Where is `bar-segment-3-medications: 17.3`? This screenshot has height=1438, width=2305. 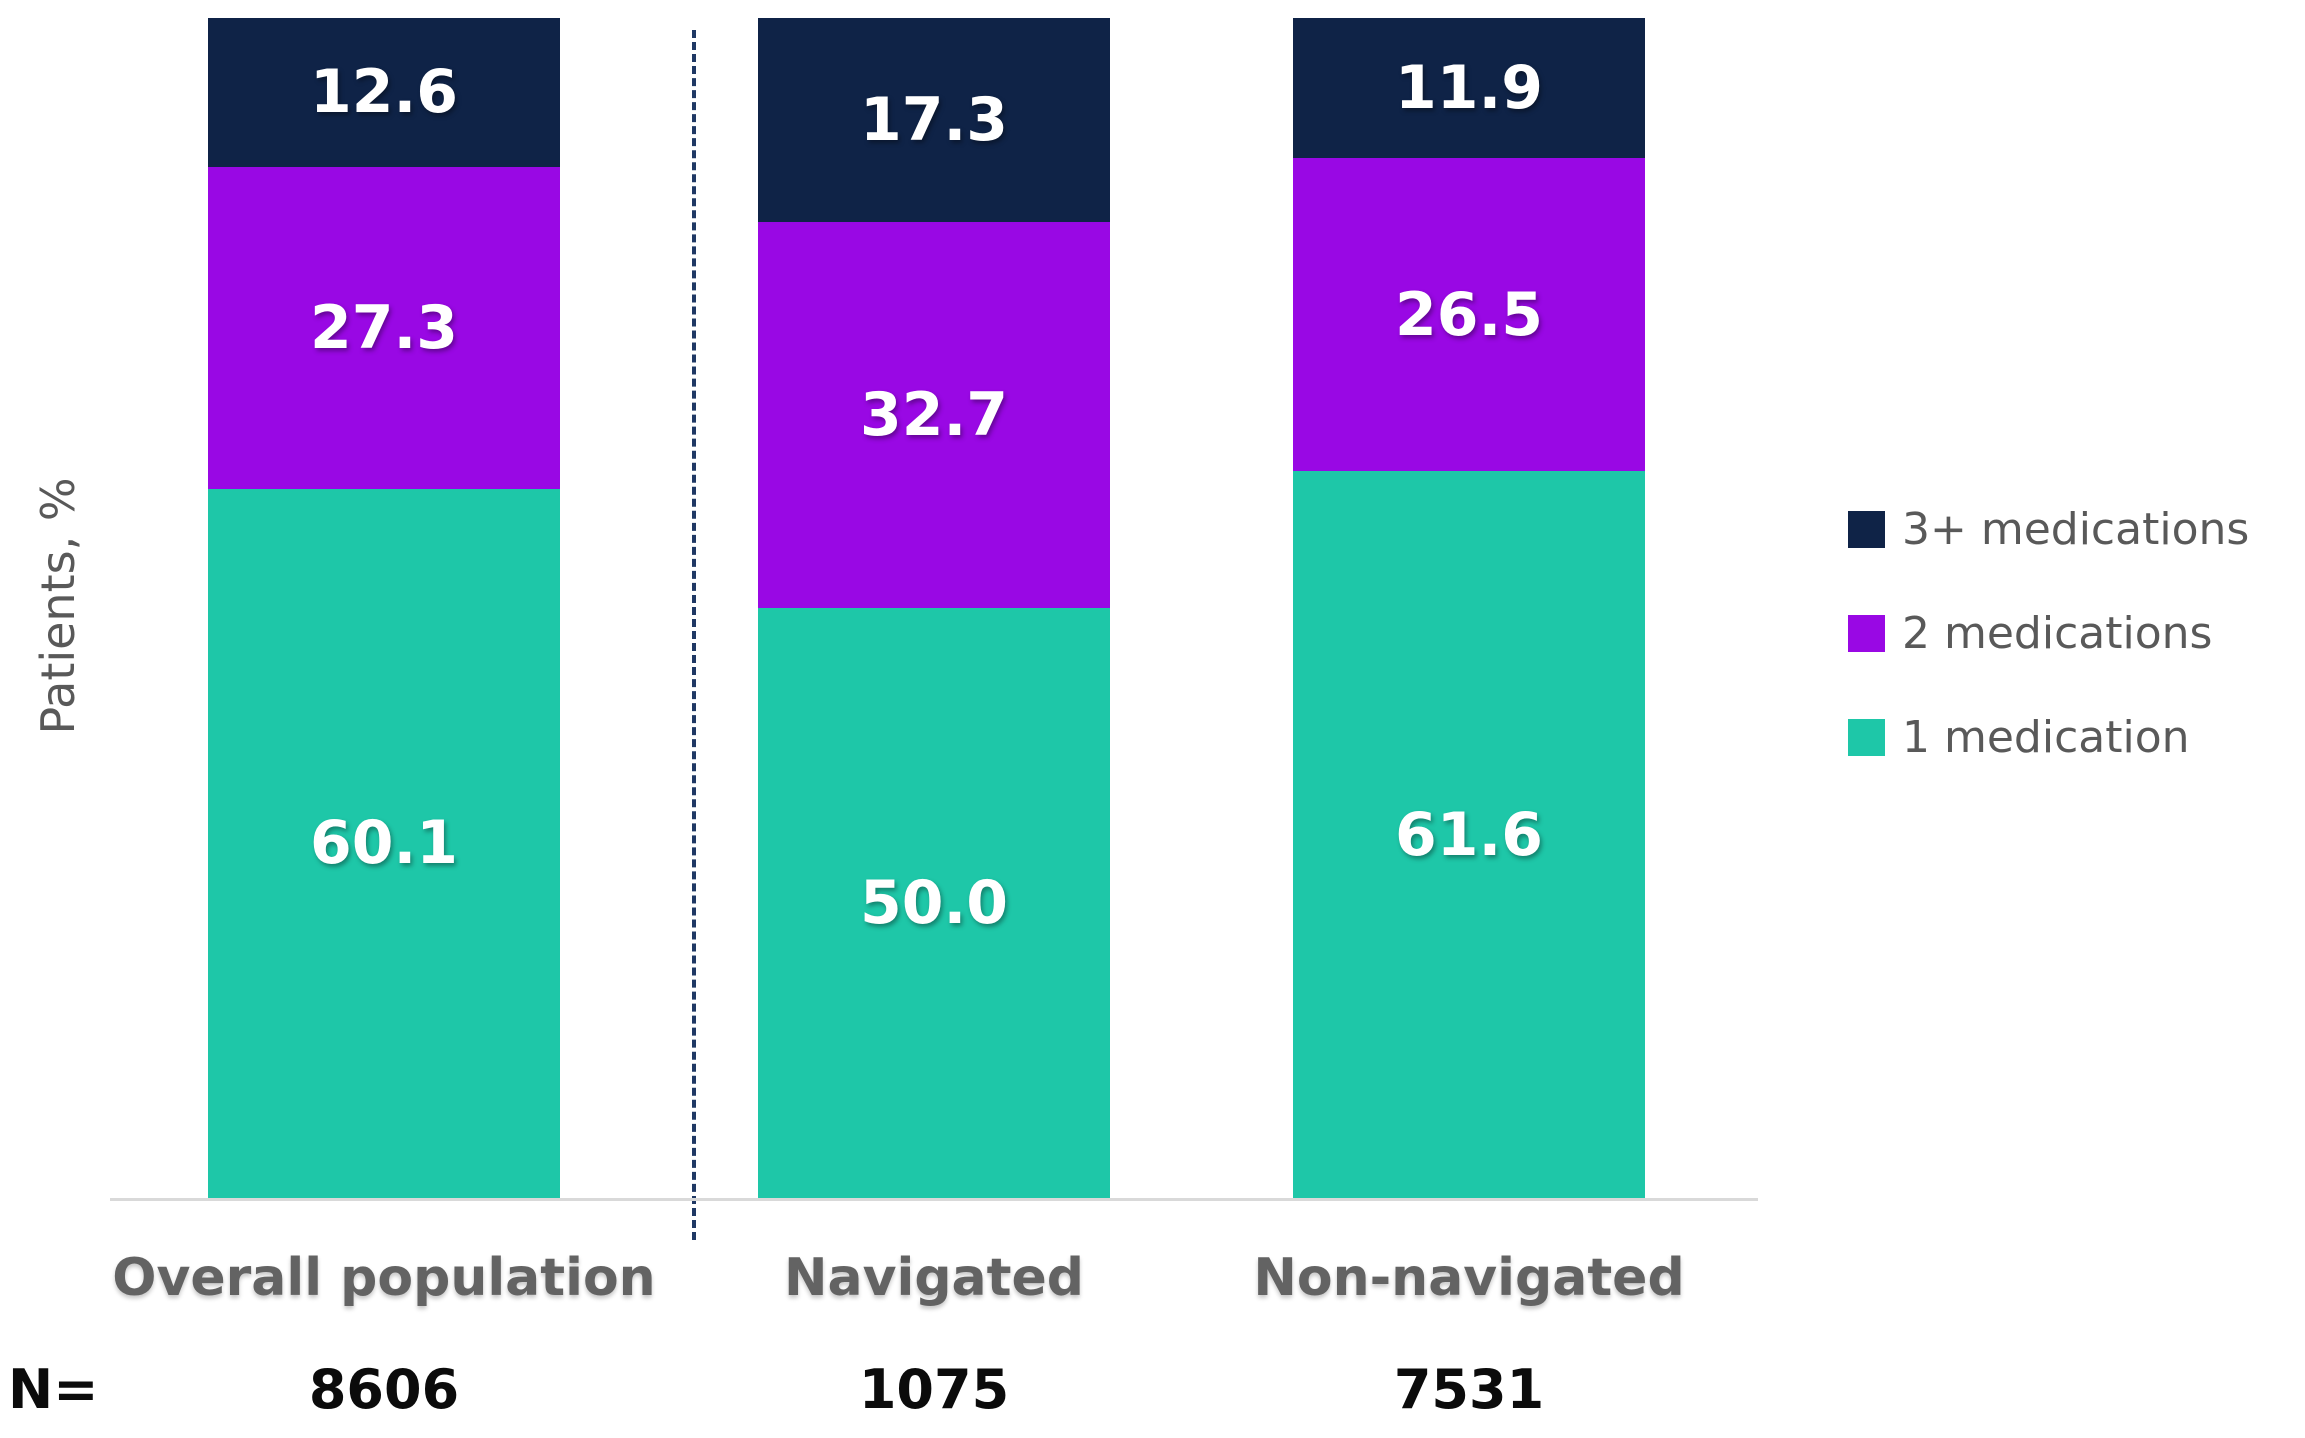 bar-segment-3-medications: 17.3 is located at coordinates (934, 120).